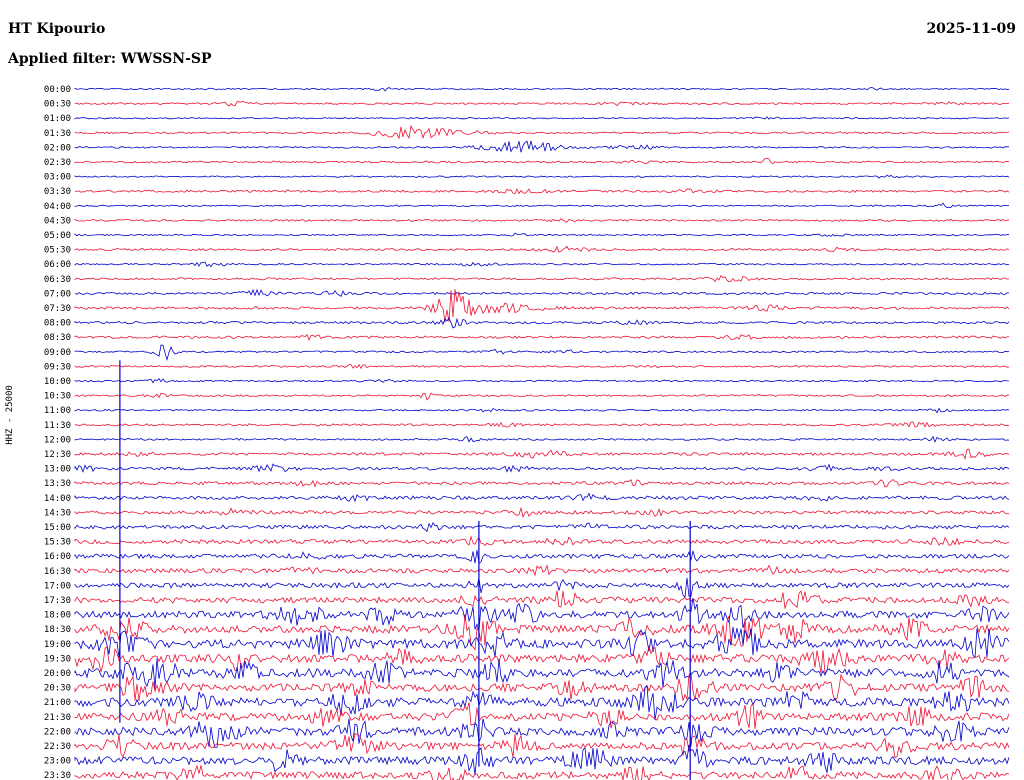 The height and width of the screenshot is (780, 1024). I want to click on time-label: 16:30, so click(57, 572).